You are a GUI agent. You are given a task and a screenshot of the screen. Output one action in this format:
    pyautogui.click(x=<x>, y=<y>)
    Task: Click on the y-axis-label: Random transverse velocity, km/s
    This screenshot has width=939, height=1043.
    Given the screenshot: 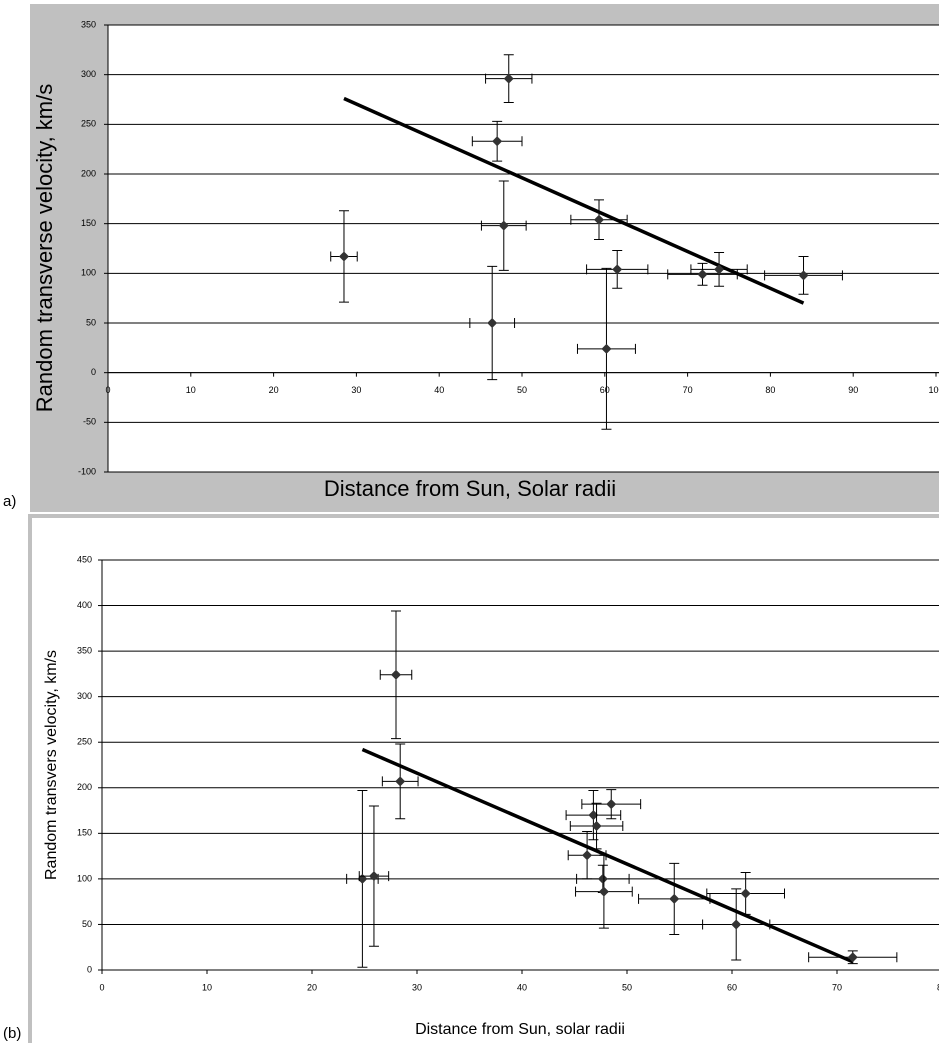 What is the action you would take?
    pyautogui.click(x=44, y=248)
    